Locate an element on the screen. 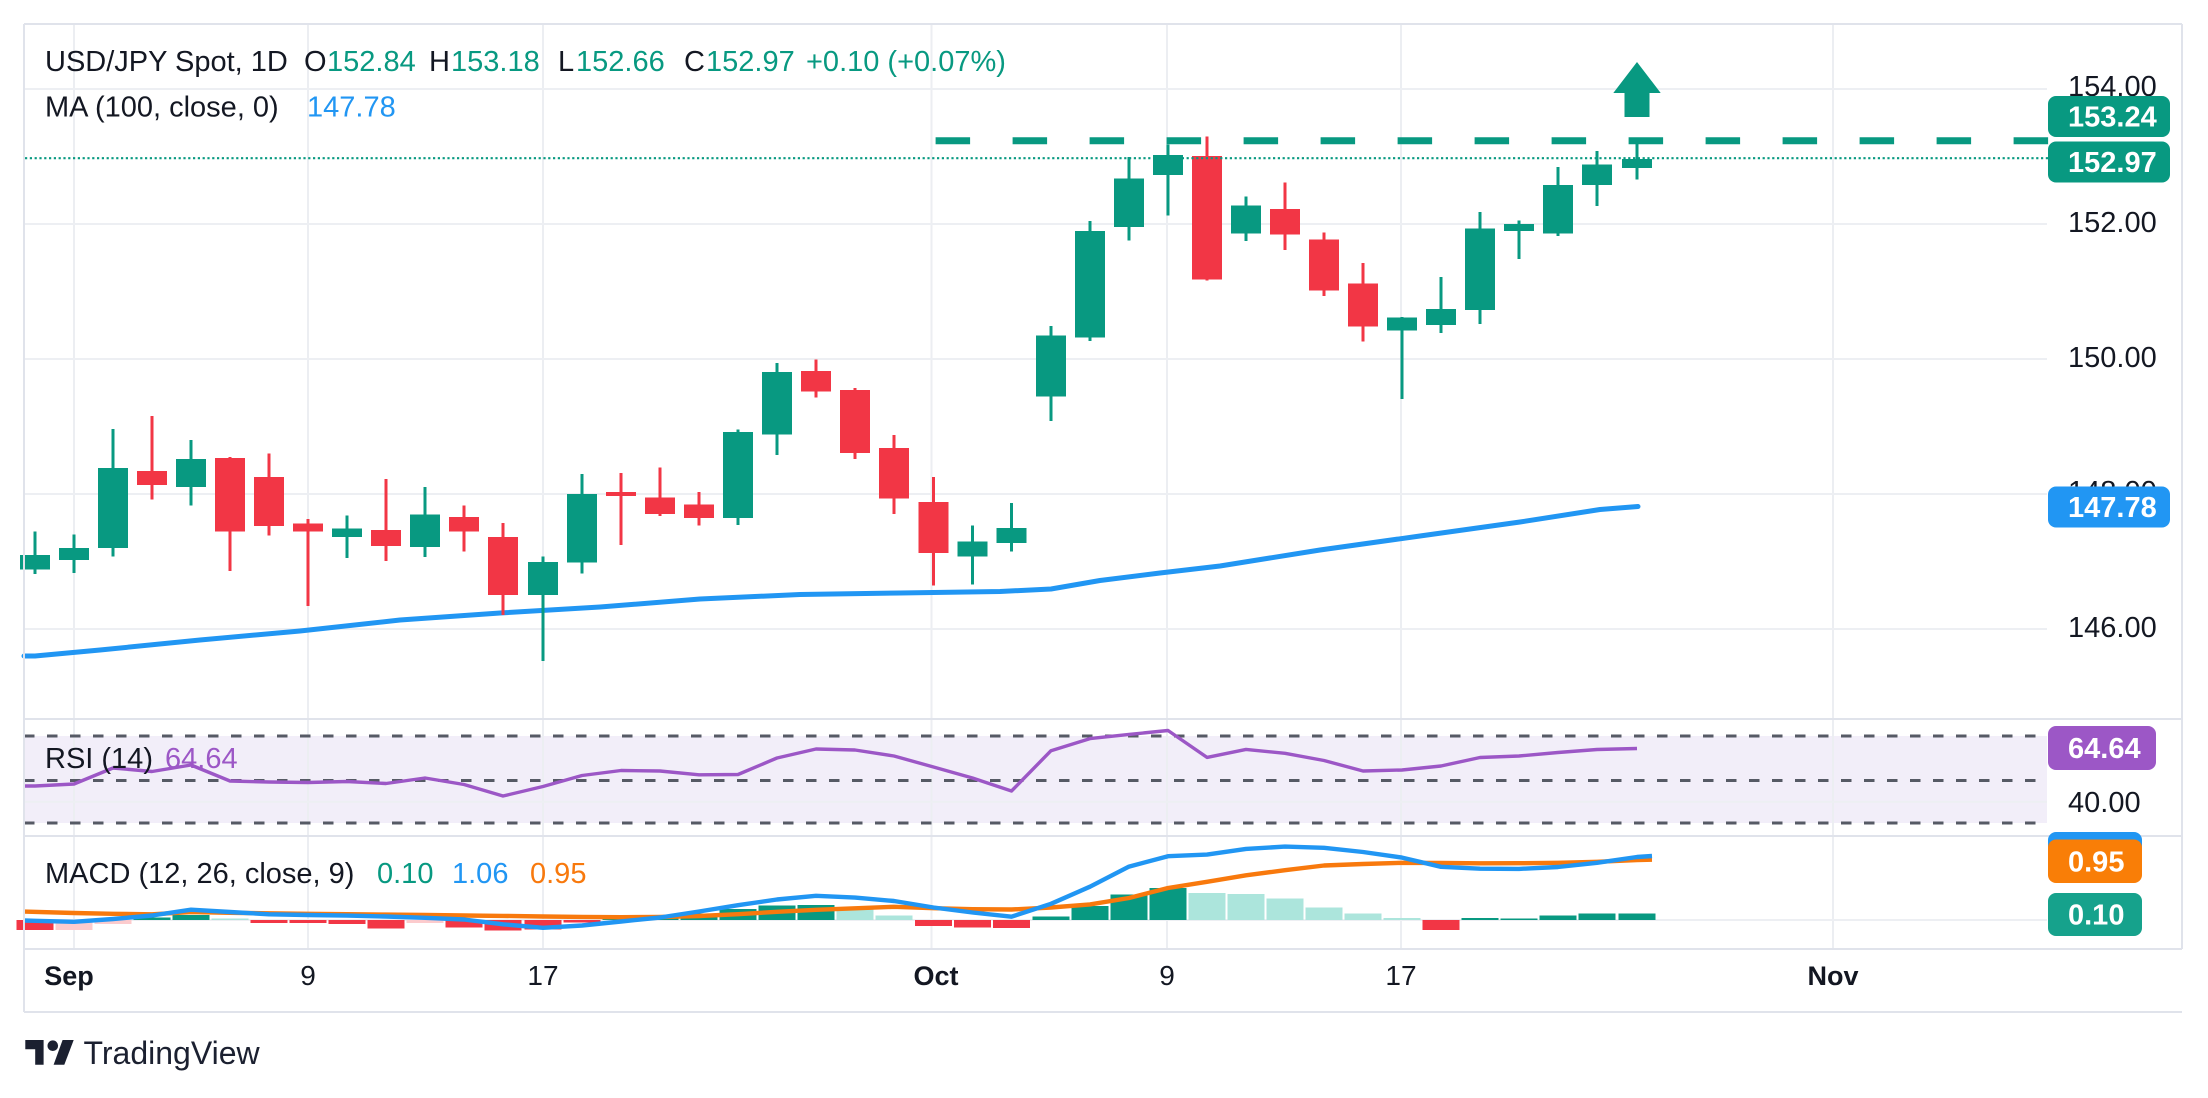 This screenshot has width=2208, height=1098. svg-text: 146.00 is located at coordinates (2112, 628).